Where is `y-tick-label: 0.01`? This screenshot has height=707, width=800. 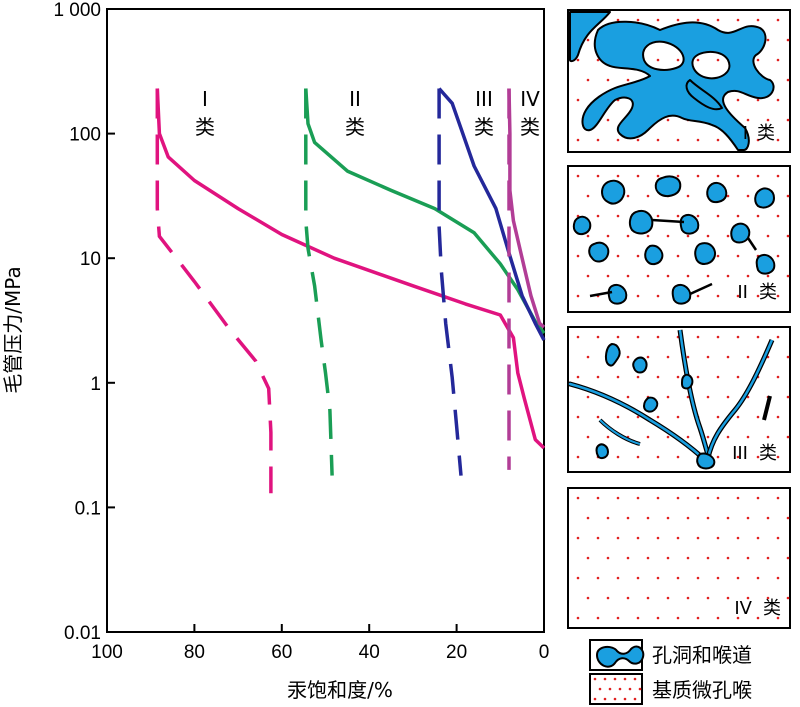 y-tick-label: 0.01 is located at coordinates (82, 633).